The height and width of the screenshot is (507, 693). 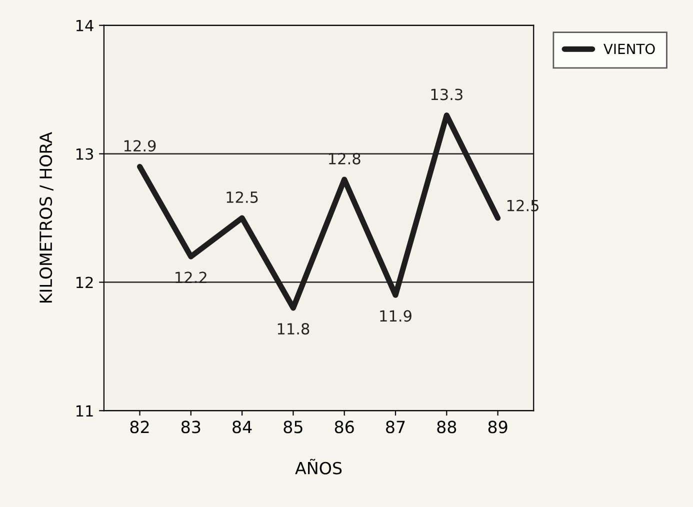 What do you see at coordinates (629, 49) in the screenshot?
I see `legend-label: VIENTO` at bounding box center [629, 49].